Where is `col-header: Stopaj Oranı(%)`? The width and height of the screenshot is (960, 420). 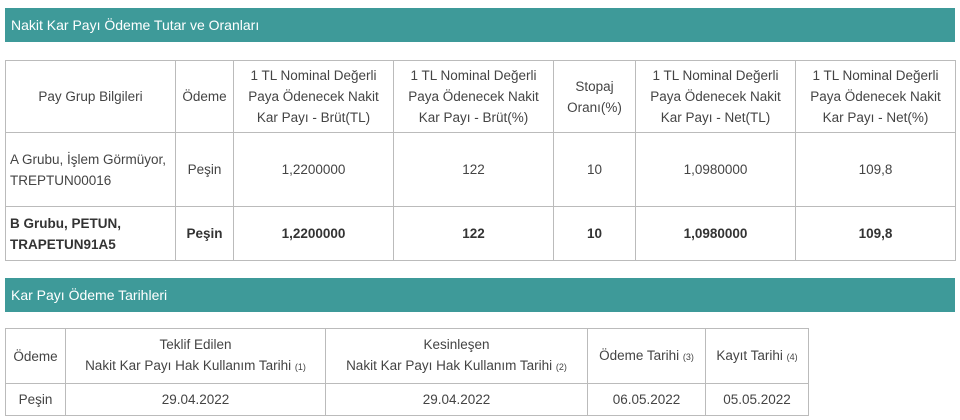
col-header: Stopaj Oranı(%) is located at coordinates (594, 96).